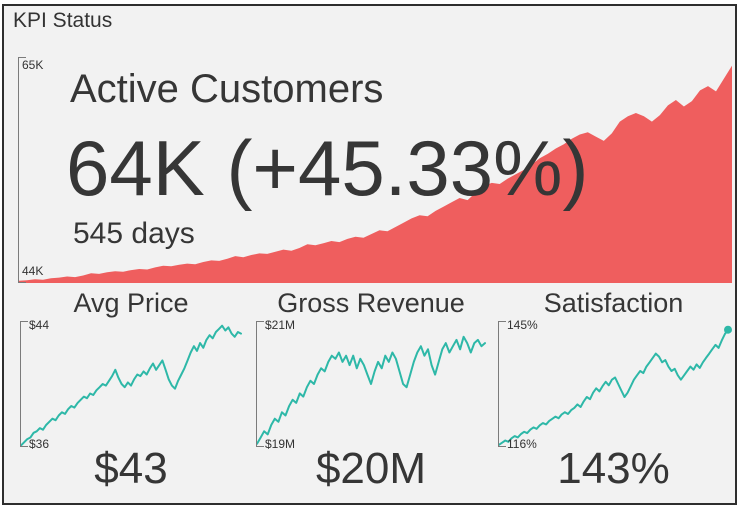 Image resolution: width=748 pixels, height=514 pixels. What do you see at coordinates (280, 444) in the screenshot?
I see `y-axis-min-label: $19M` at bounding box center [280, 444].